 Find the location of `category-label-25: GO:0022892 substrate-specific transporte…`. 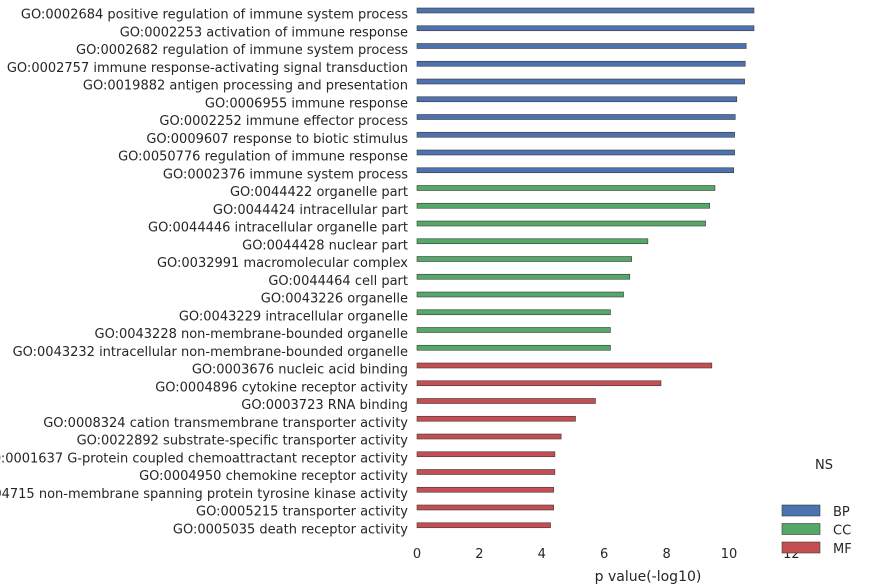

category-label-25: GO:0022892 substrate-specific transporte… is located at coordinates (243, 441).